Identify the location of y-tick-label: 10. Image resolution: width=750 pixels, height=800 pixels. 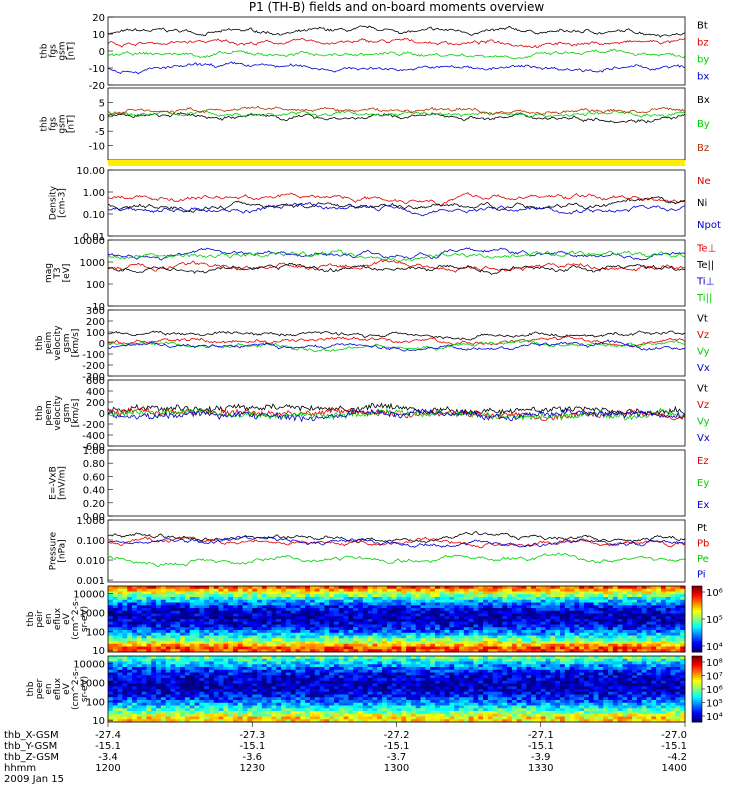
(98, 35).